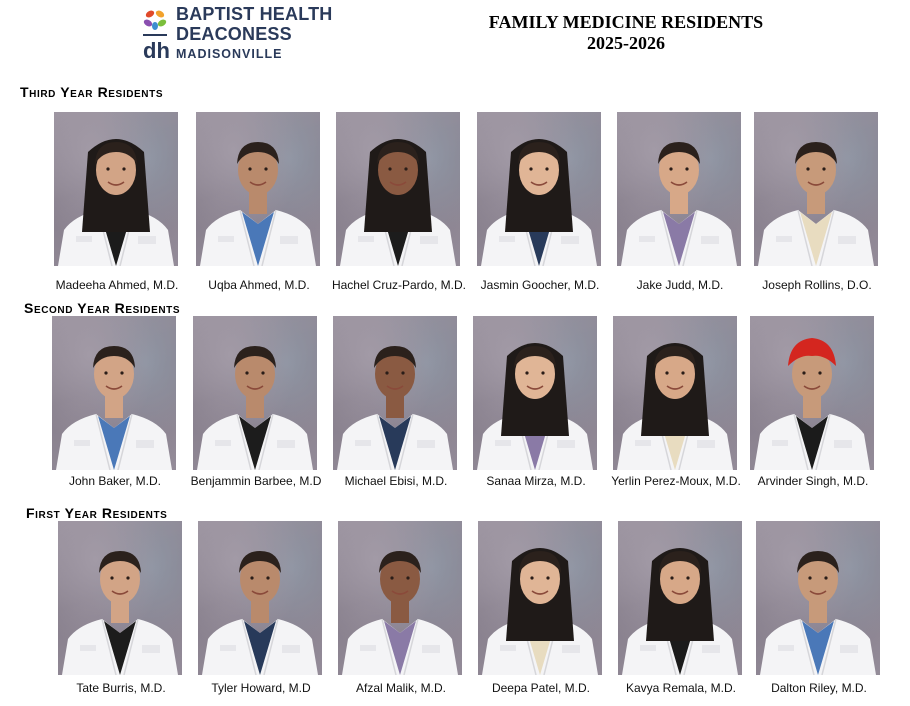 This screenshot has height=706, width=910. What do you see at coordinates (117, 285) in the screenshot?
I see `resident-name: Madeeha Ahmed, M.D.` at bounding box center [117, 285].